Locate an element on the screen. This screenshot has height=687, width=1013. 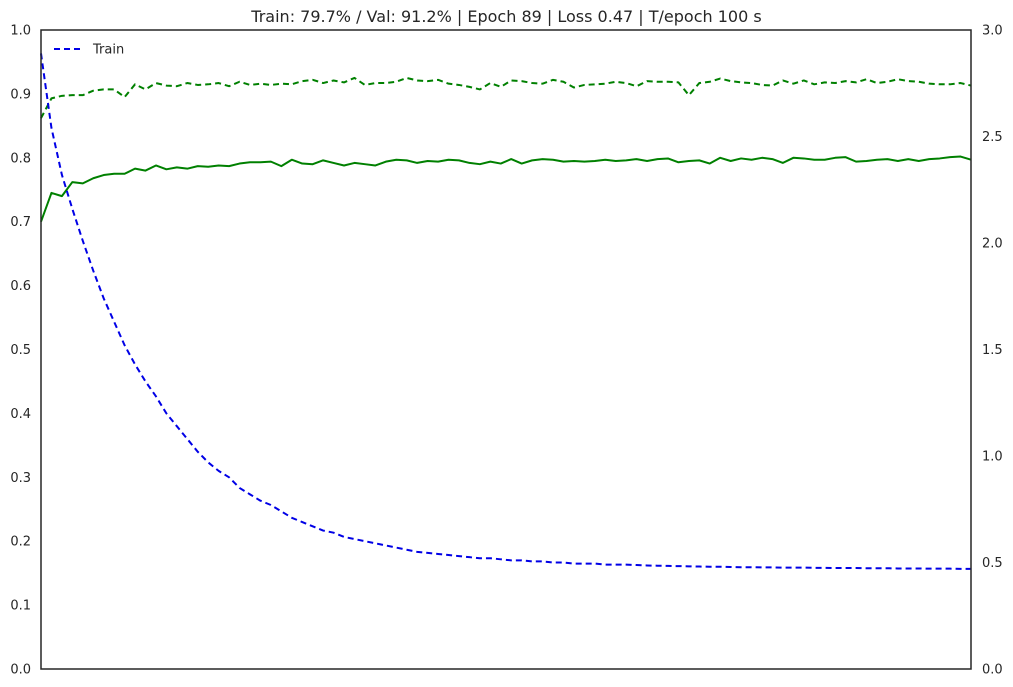
y-tick-label: 0.0 is located at coordinates (20, 670).